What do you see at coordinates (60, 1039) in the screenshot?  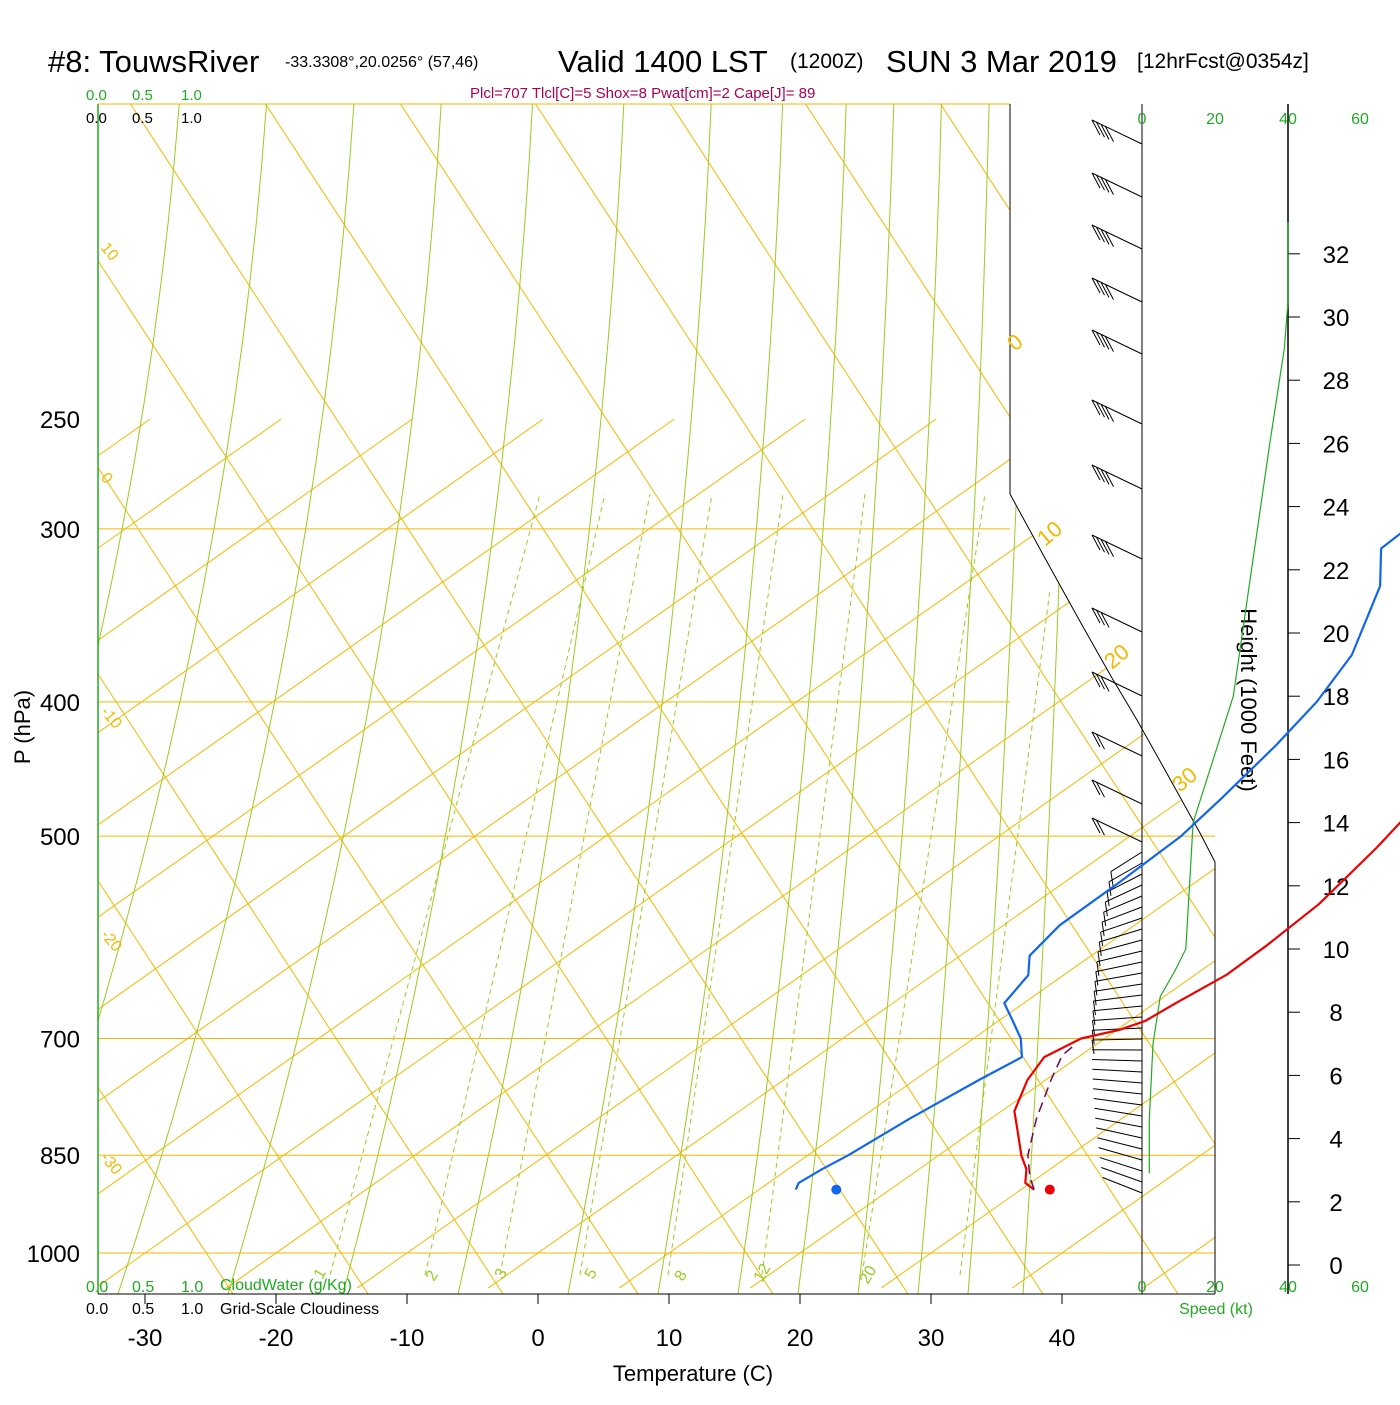 I see `y-tick-label: 700` at bounding box center [60, 1039].